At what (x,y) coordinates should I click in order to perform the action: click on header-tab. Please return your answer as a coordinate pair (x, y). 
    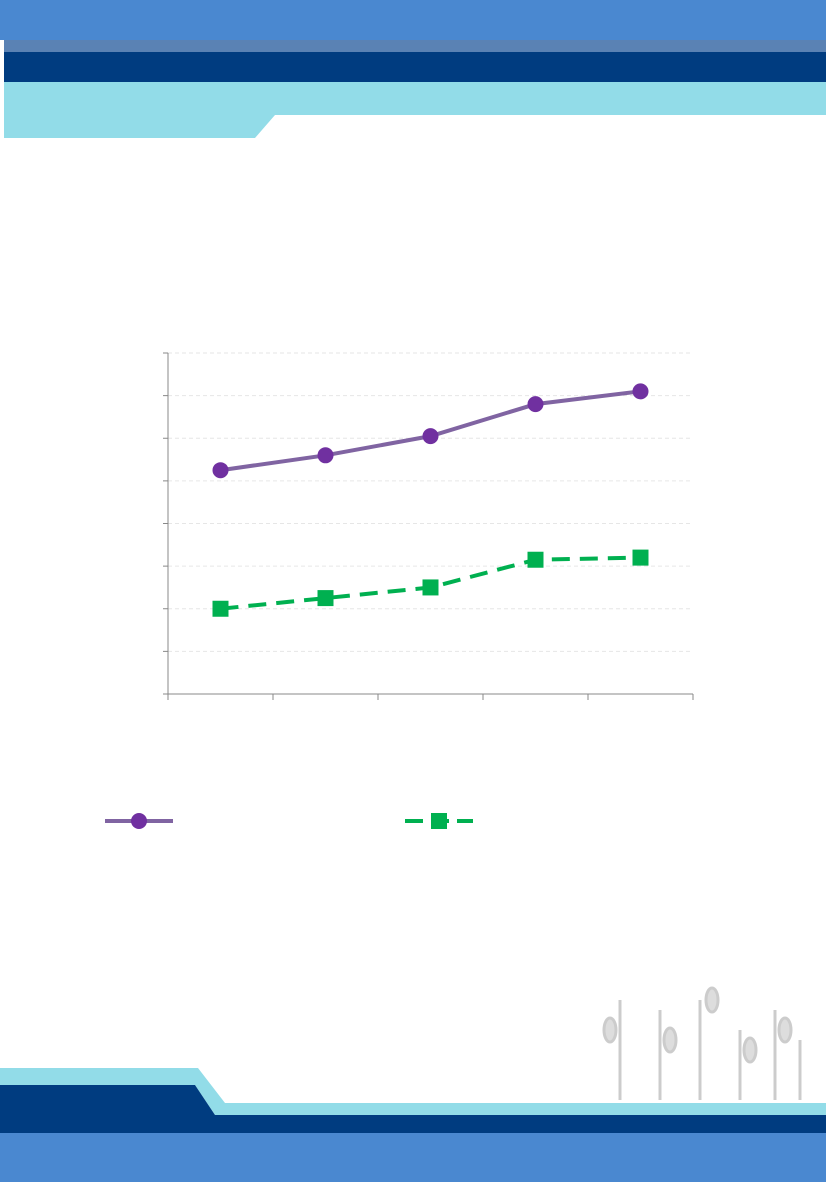
    Looking at the image, I should click on (413, 110).